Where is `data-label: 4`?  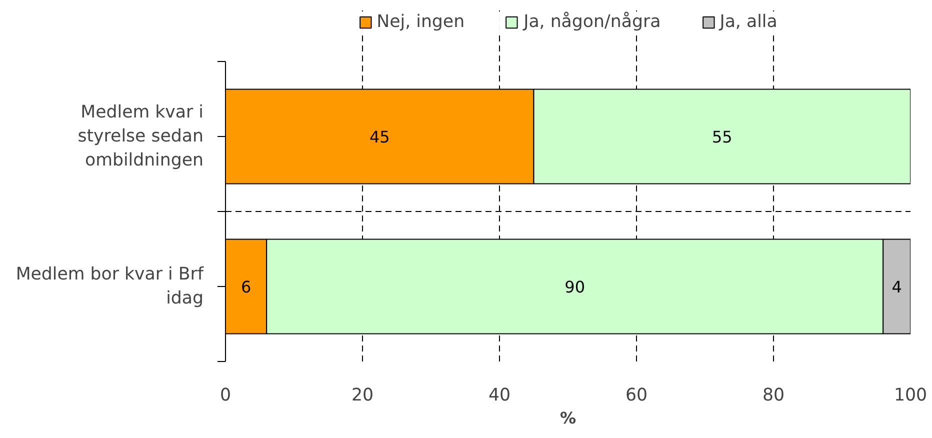
data-label: 4 is located at coordinates (897, 287).